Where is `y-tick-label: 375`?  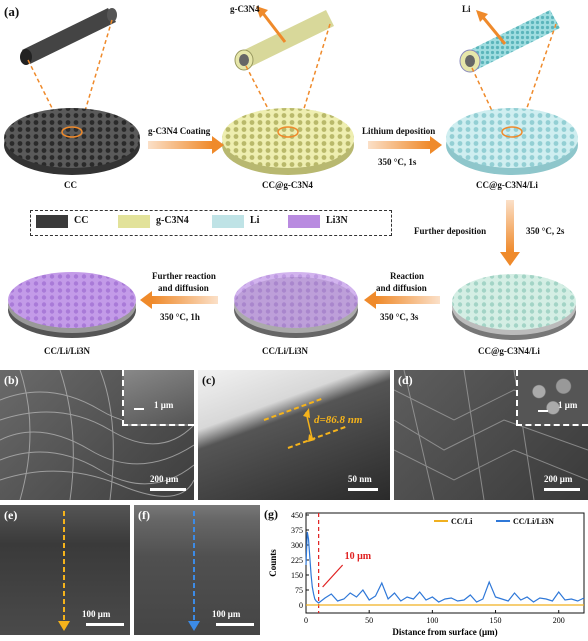 y-tick-label: 375 is located at coordinates (297, 530).